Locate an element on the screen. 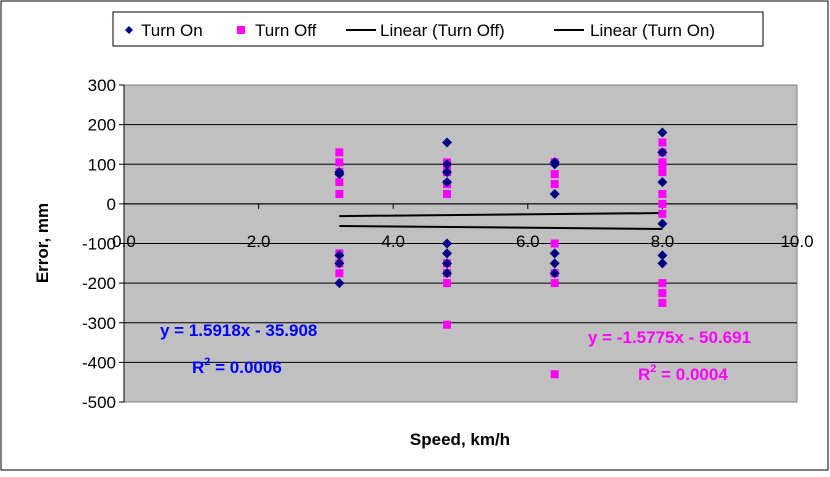 The width and height of the screenshot is (830, 477). legend-turn-off-label: Turn Off is located at coordinates (286, 30).